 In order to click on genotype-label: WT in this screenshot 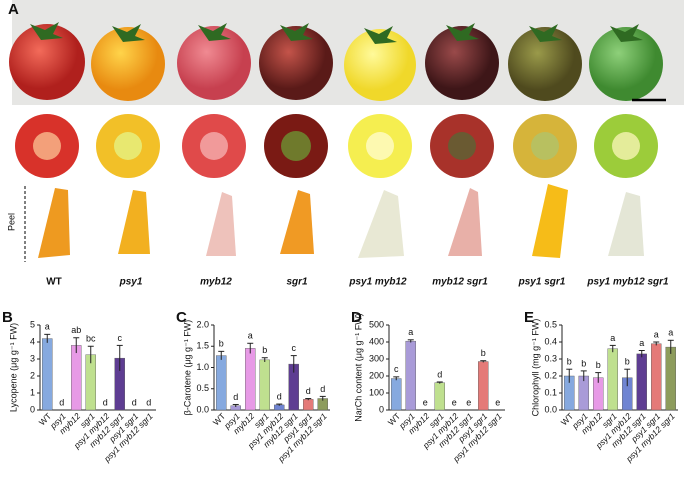, I will do `click(54, 282)`.